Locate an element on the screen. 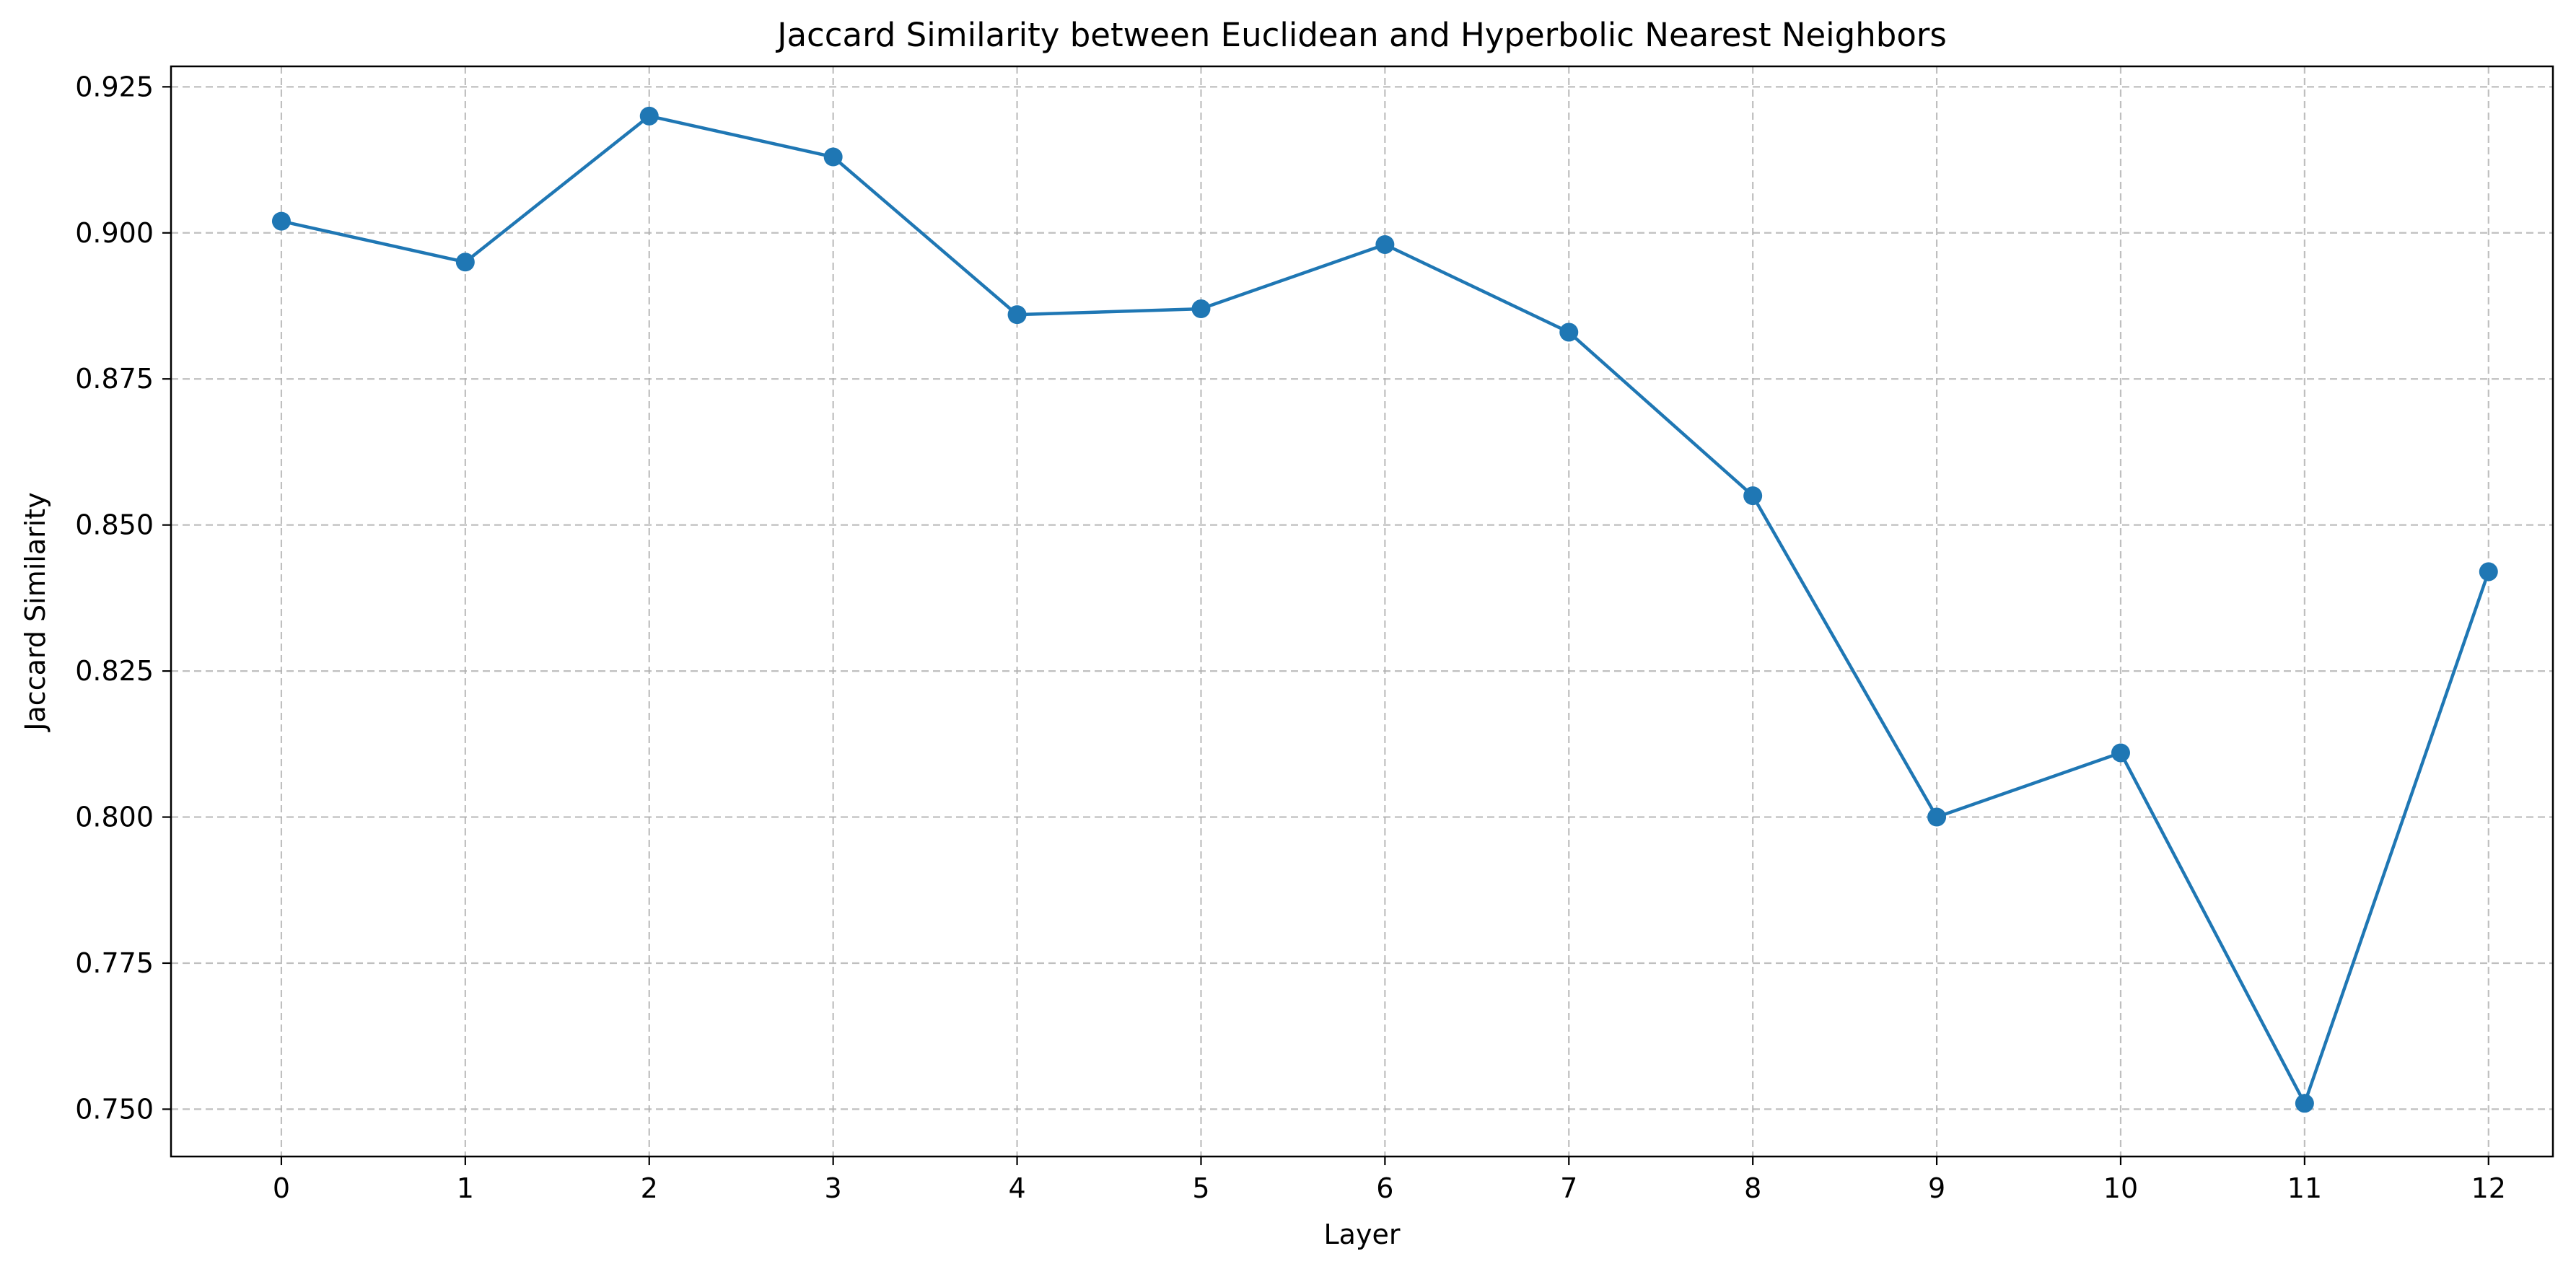 Image resolution: width=2576 pixels, height=1277 pixels. x-tick-label: 0 is located at coordinates (281, 1188).